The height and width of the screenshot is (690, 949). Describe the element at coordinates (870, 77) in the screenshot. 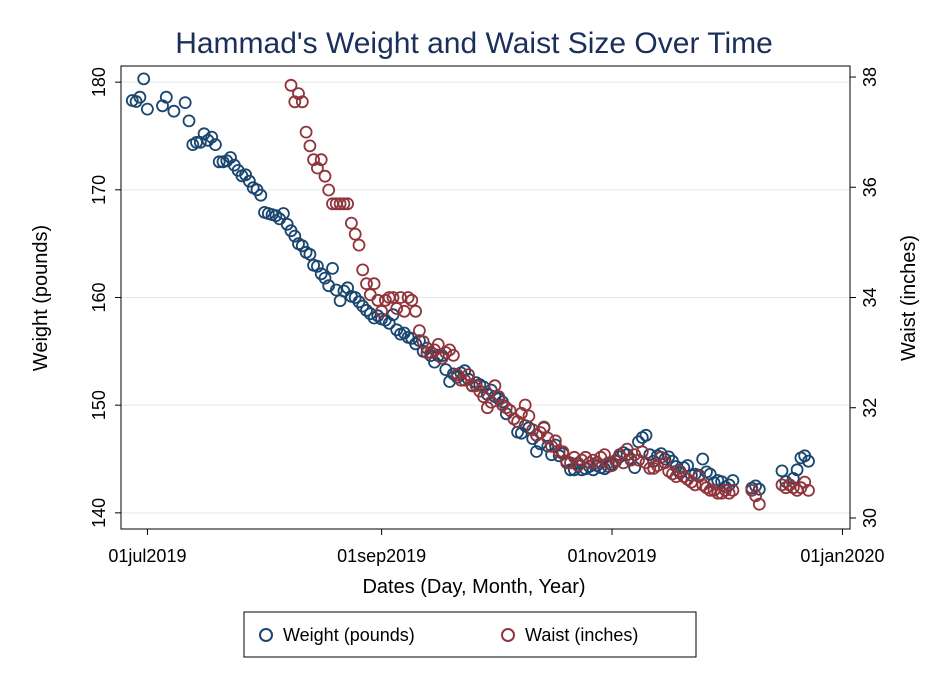

I see `right-tick-label: 38` at that location.